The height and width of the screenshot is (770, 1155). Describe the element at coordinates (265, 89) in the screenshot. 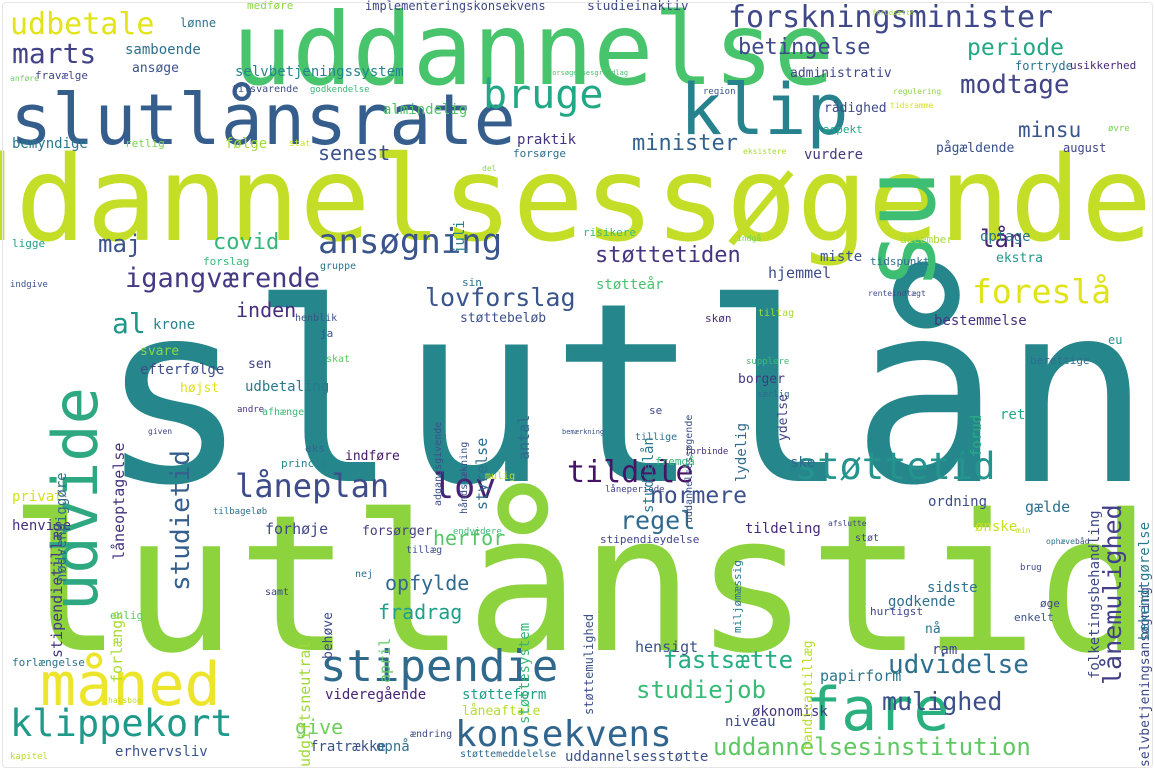

I see `cloud-word-64: tilsvarende` at that location.